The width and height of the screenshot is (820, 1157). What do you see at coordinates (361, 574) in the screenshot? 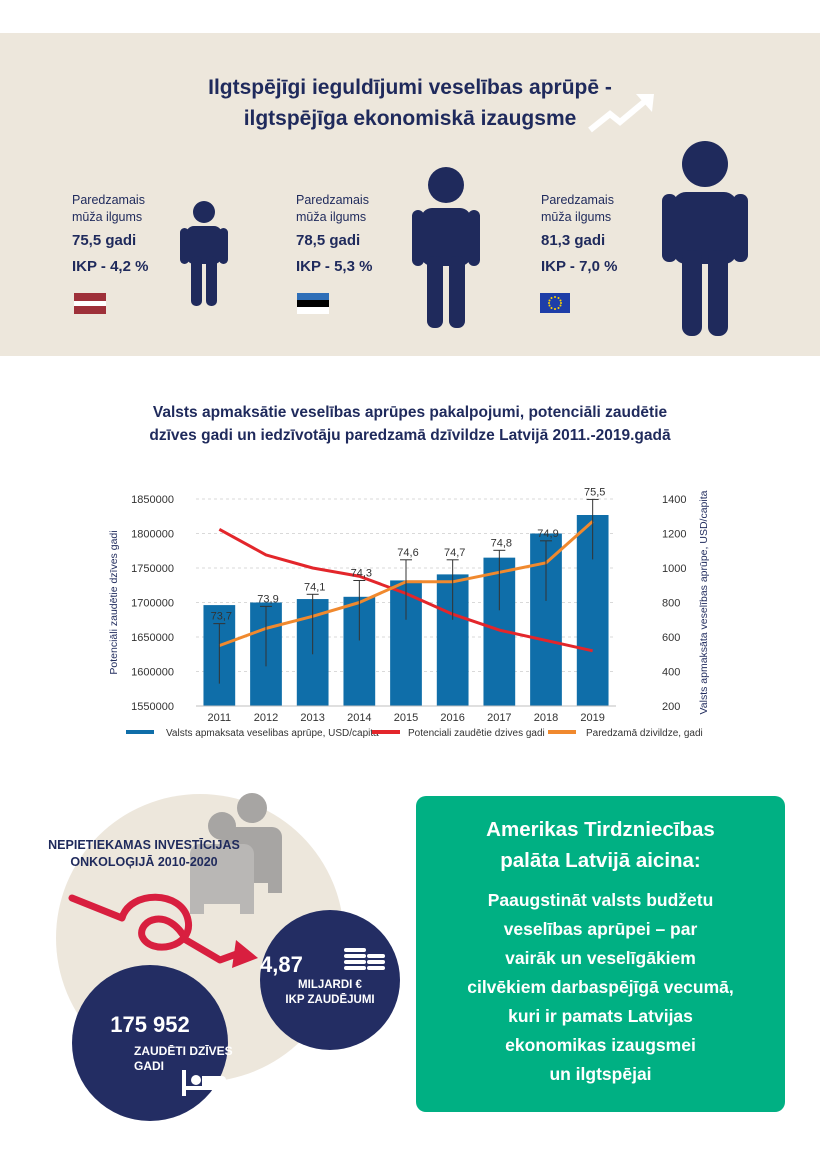
I see `life-expectancy-data-label: 74,3` at bounding box center [361, 574].